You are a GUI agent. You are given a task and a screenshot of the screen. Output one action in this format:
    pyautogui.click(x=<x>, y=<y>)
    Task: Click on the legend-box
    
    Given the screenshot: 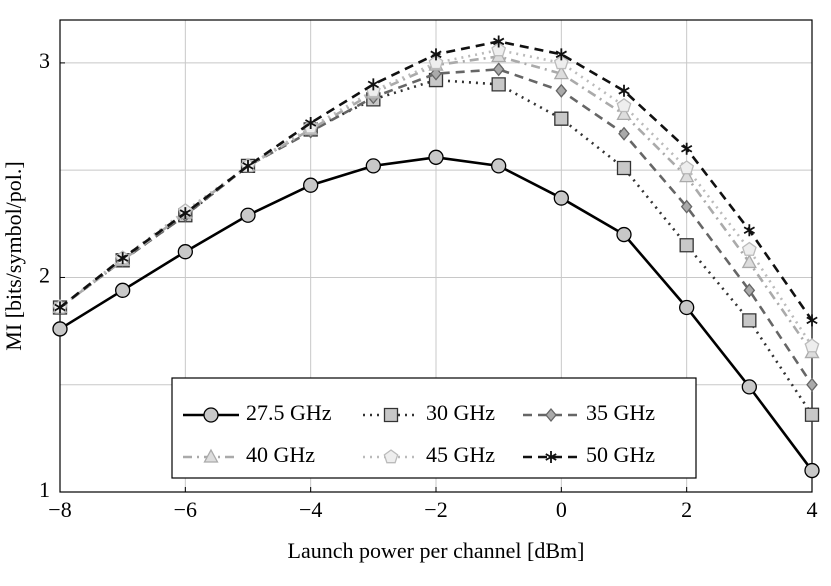 What is the action you would take?
    pyautogui.click(x=434, y=428)
    